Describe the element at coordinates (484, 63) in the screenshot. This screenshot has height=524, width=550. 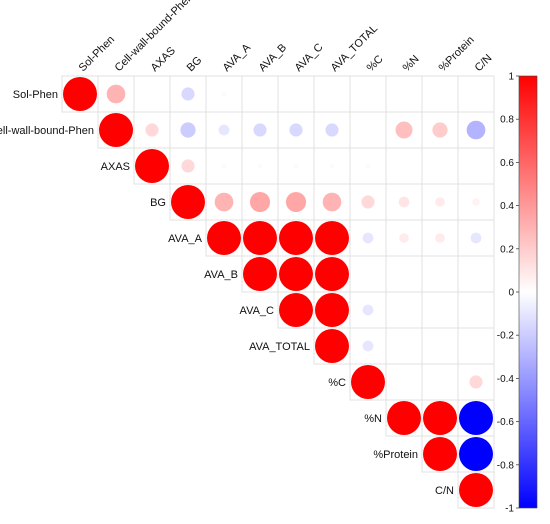
I see `column-label: C/N` at that location.